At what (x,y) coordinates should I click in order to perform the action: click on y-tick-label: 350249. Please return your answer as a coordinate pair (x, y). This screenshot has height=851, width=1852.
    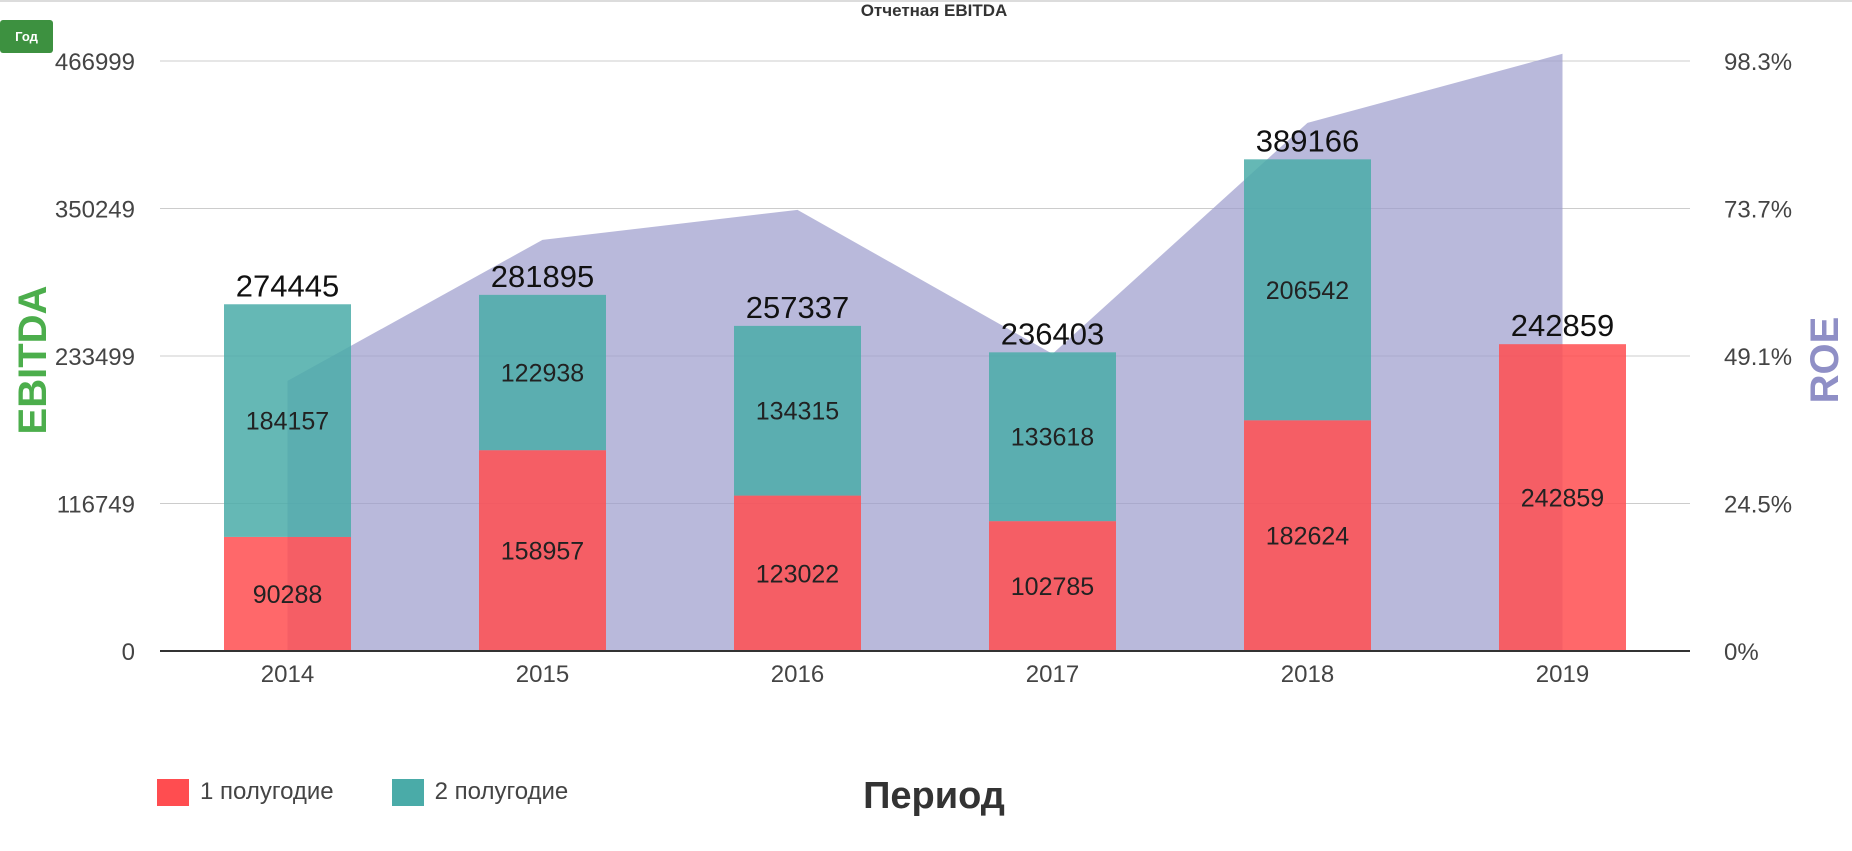
    Looking at the image, I should click on (95, 210).